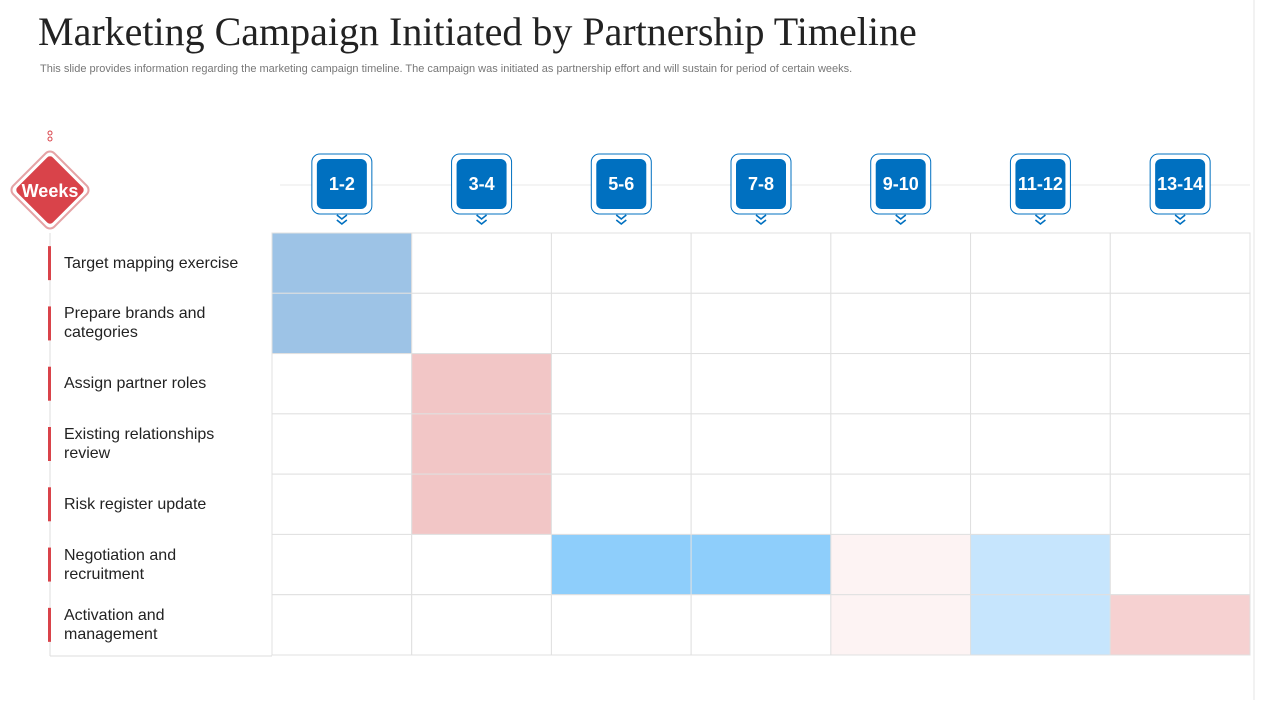 The height and width of the screenshot is (720, 1280). I want to click on week-label: 13-14, so click(1180, 184).